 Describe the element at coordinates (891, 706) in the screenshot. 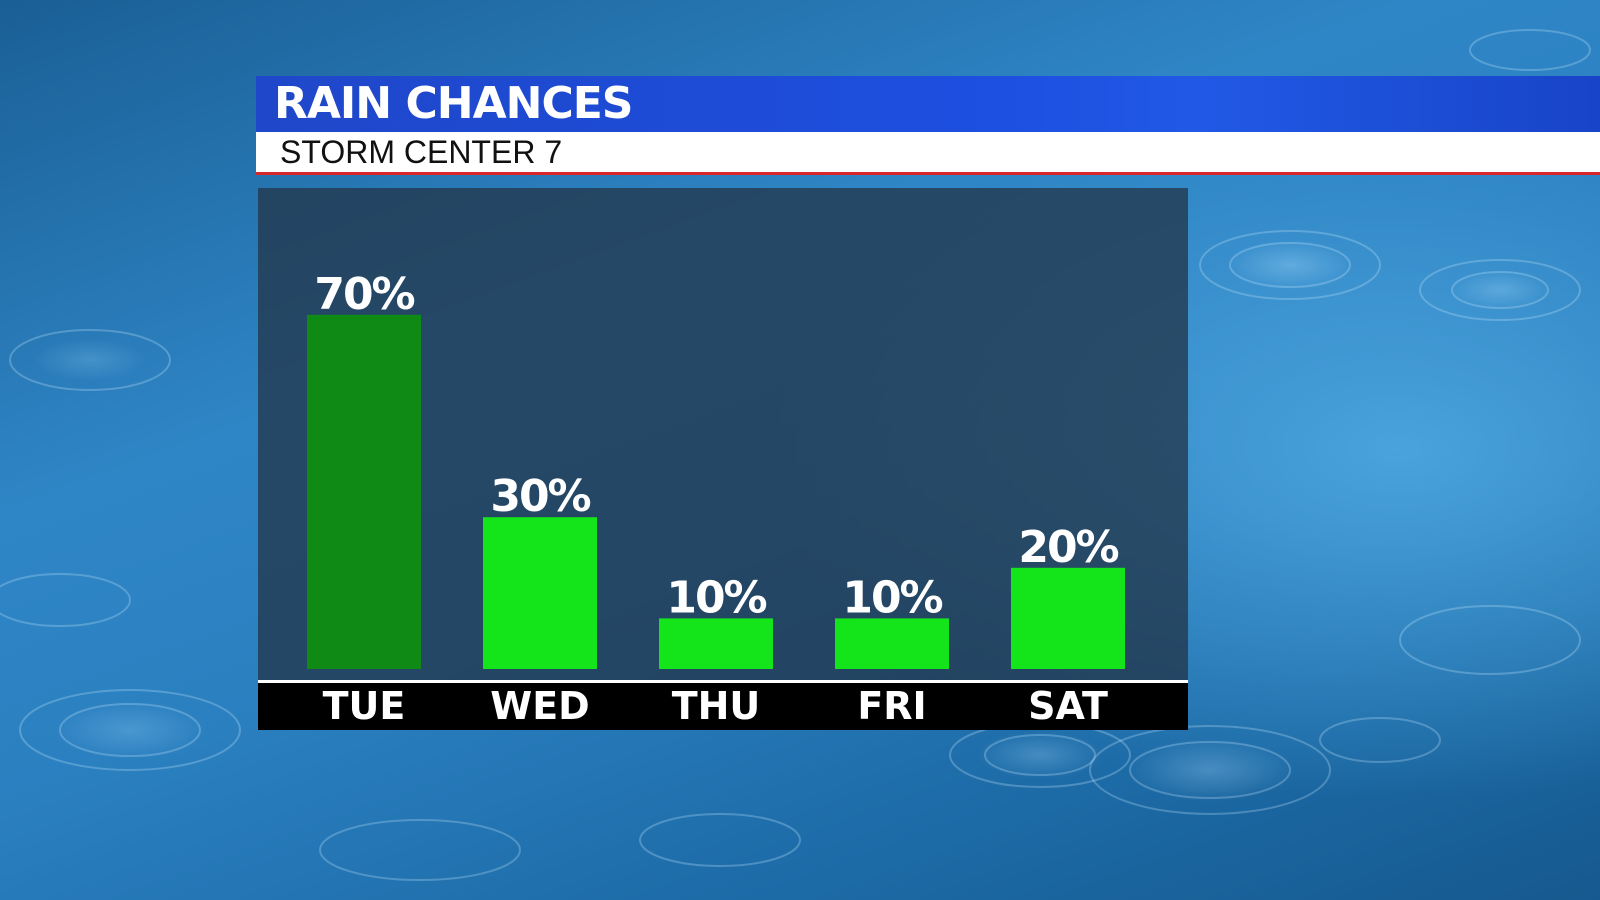

I see `day-label-fri: FRI` at that location.